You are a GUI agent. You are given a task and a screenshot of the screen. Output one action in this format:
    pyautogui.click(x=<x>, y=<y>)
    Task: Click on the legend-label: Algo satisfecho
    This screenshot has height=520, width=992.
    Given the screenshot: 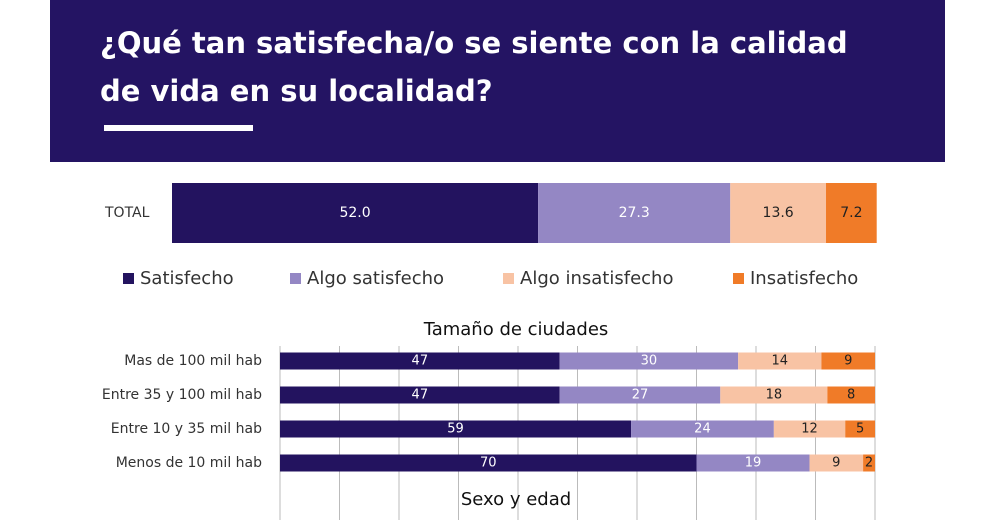 What is the action you would take?
    pyautogui.click(x=375, y=278)
    